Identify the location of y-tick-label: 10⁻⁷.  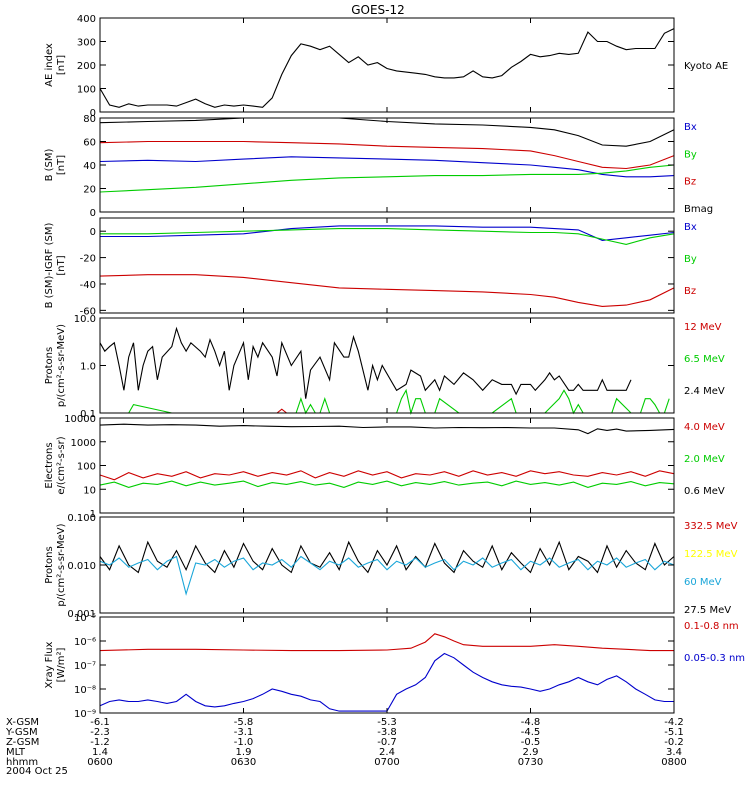
(85, 666).